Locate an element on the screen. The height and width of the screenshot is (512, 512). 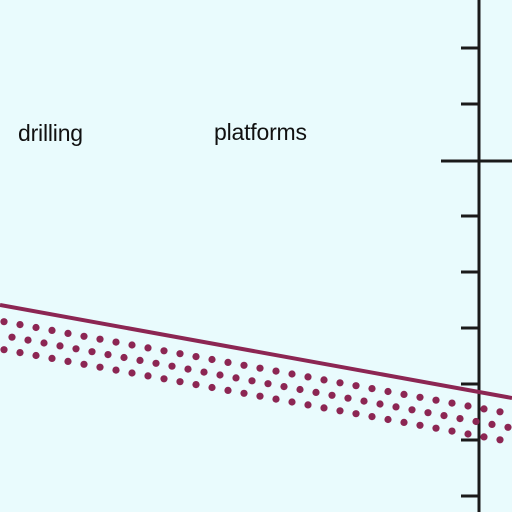
label-drilling: drilling is located at coordinates (50, 133).